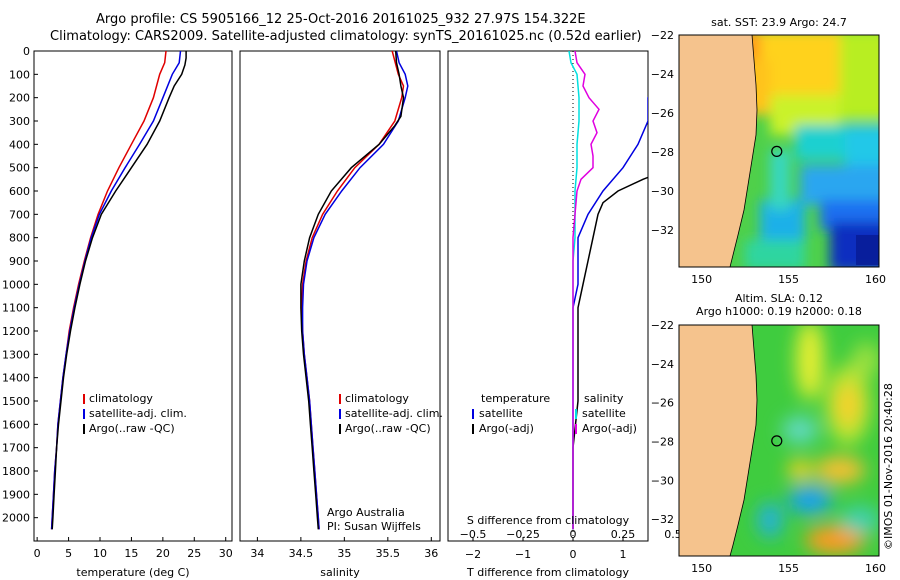 The height and width of the screenshot is (580, 900). Describe the element at coordinates (121, 398) in the screenshot. I see `temperature-legend-label: climatology` at that location.